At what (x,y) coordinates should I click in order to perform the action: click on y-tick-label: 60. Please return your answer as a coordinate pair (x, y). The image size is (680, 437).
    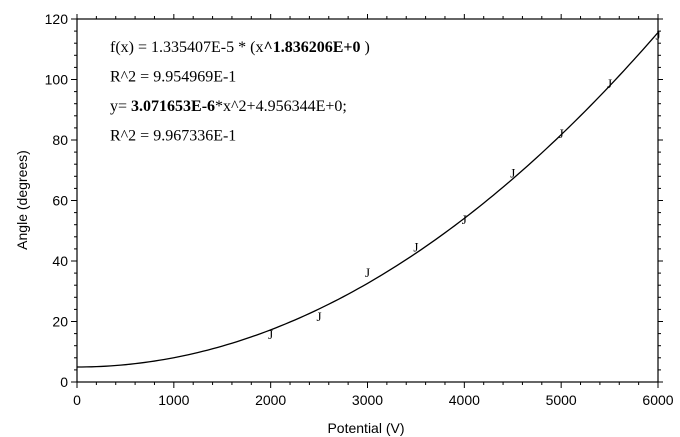
    Looking at the image, I should click on (60, 201).